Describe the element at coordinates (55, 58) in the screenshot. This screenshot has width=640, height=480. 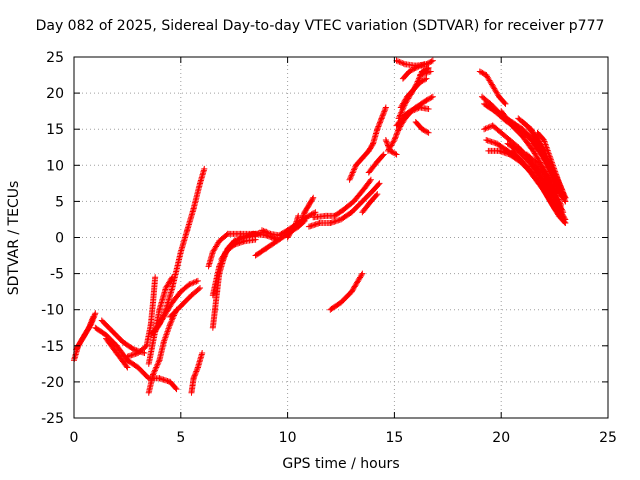
I see `y-tick-label: 25` at that location.